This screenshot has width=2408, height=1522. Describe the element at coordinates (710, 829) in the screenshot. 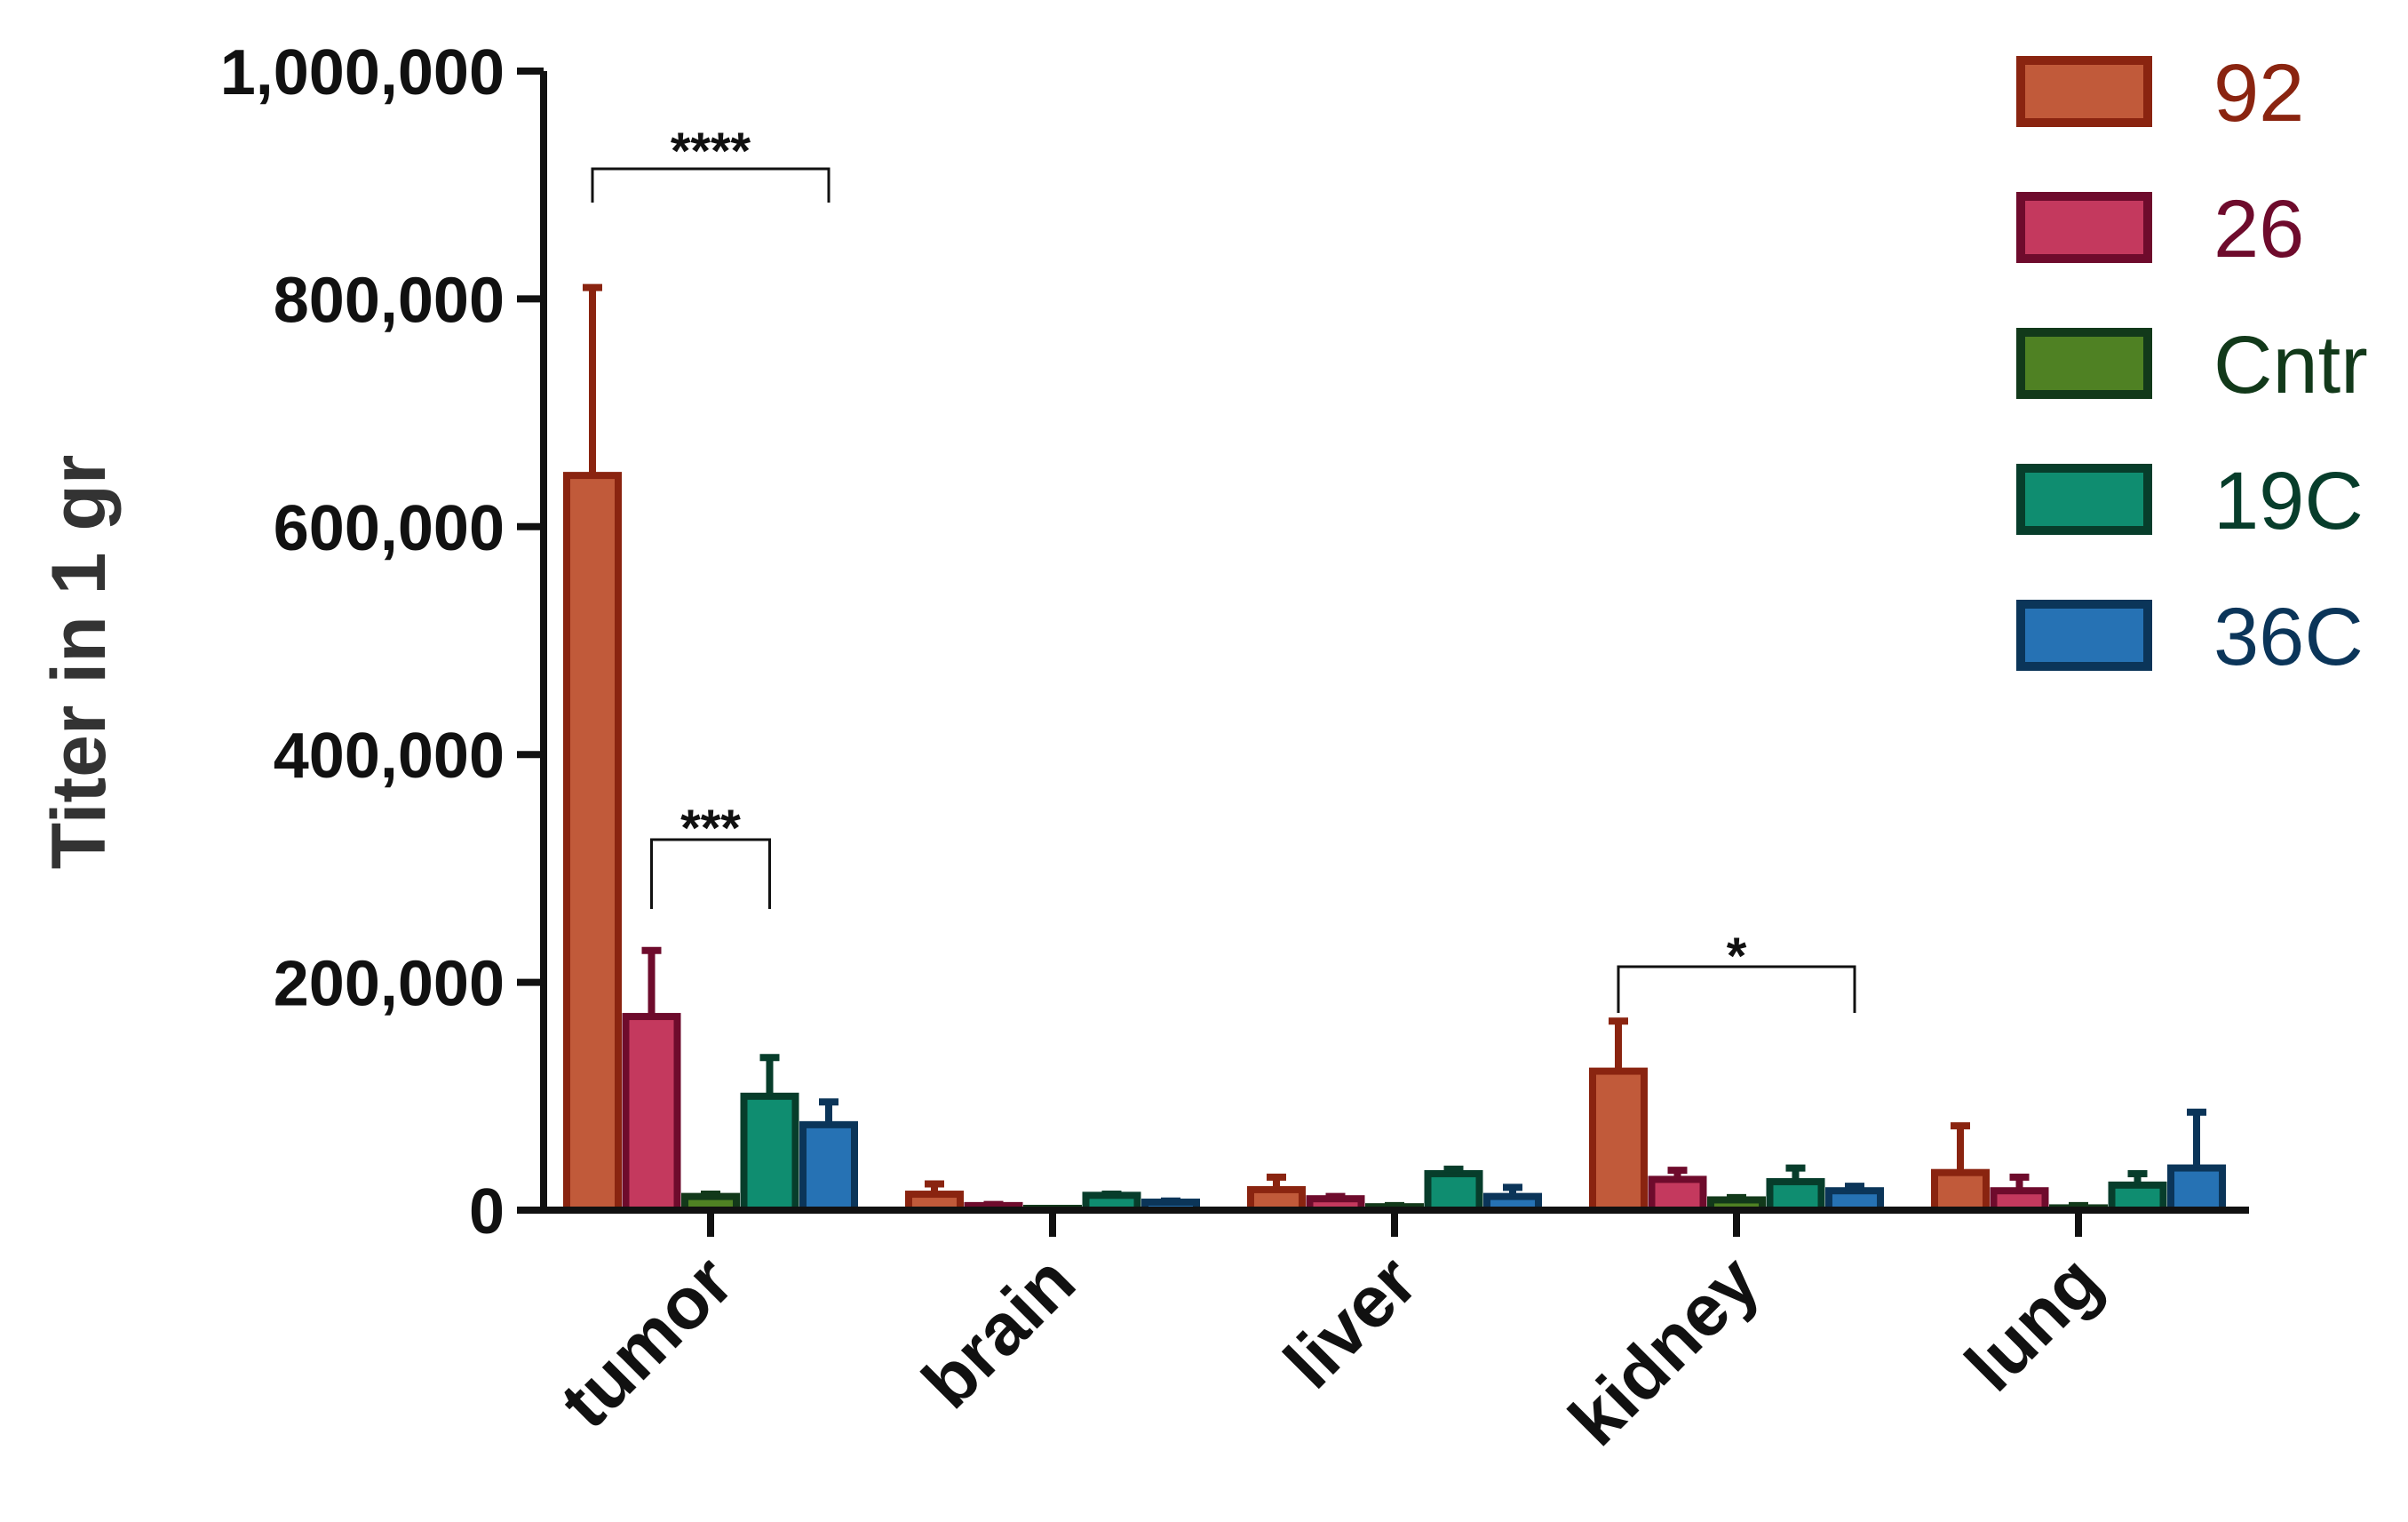

I see `significance-label: ***` at that location.